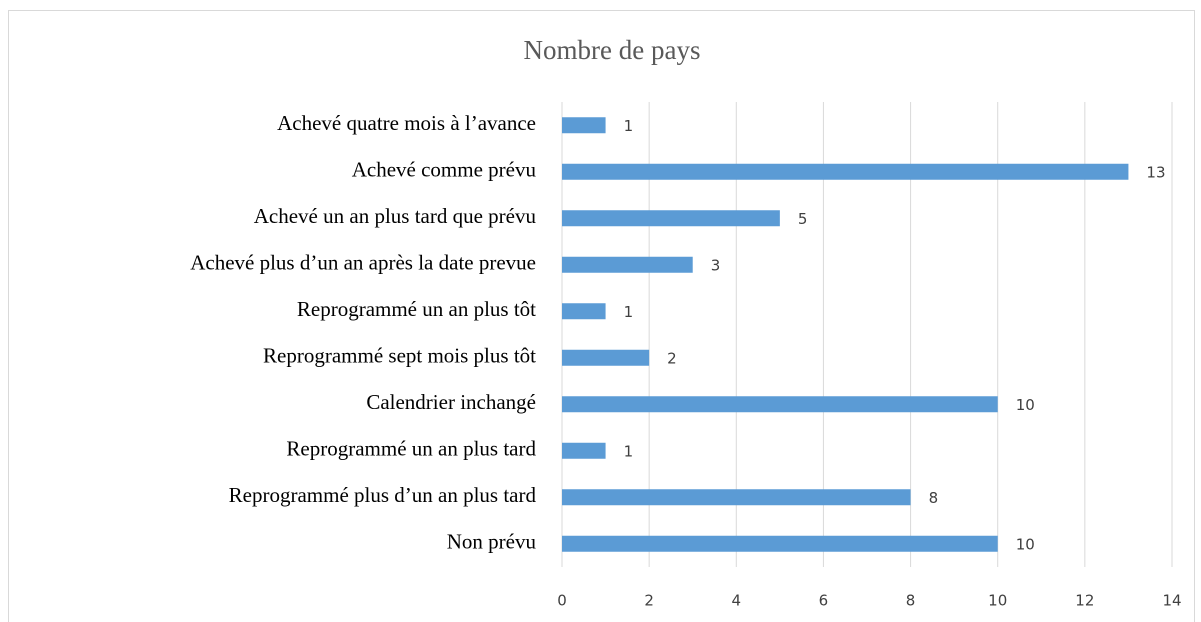 The width and height of the screenshot is (1201, 622). I want to click on y-tick-label: Achevé plus d’un an après la date prevue, so click(363, 263).